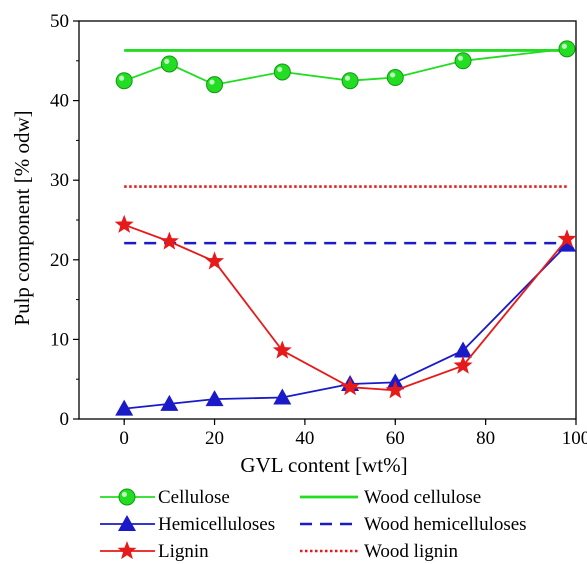  Describe the element at coordinates (422, 497) in the screenshot. I see `legend-label: Wood cellulose` at that location.